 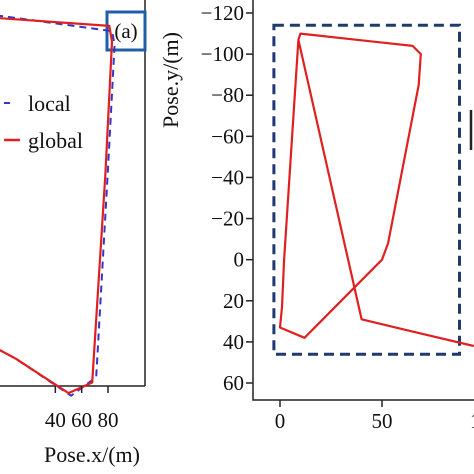 What do you see at coordinates (280, 421) in the screenshot?
I see `panel-b-x-tick-label: 0` at bounding box center [280, 421].